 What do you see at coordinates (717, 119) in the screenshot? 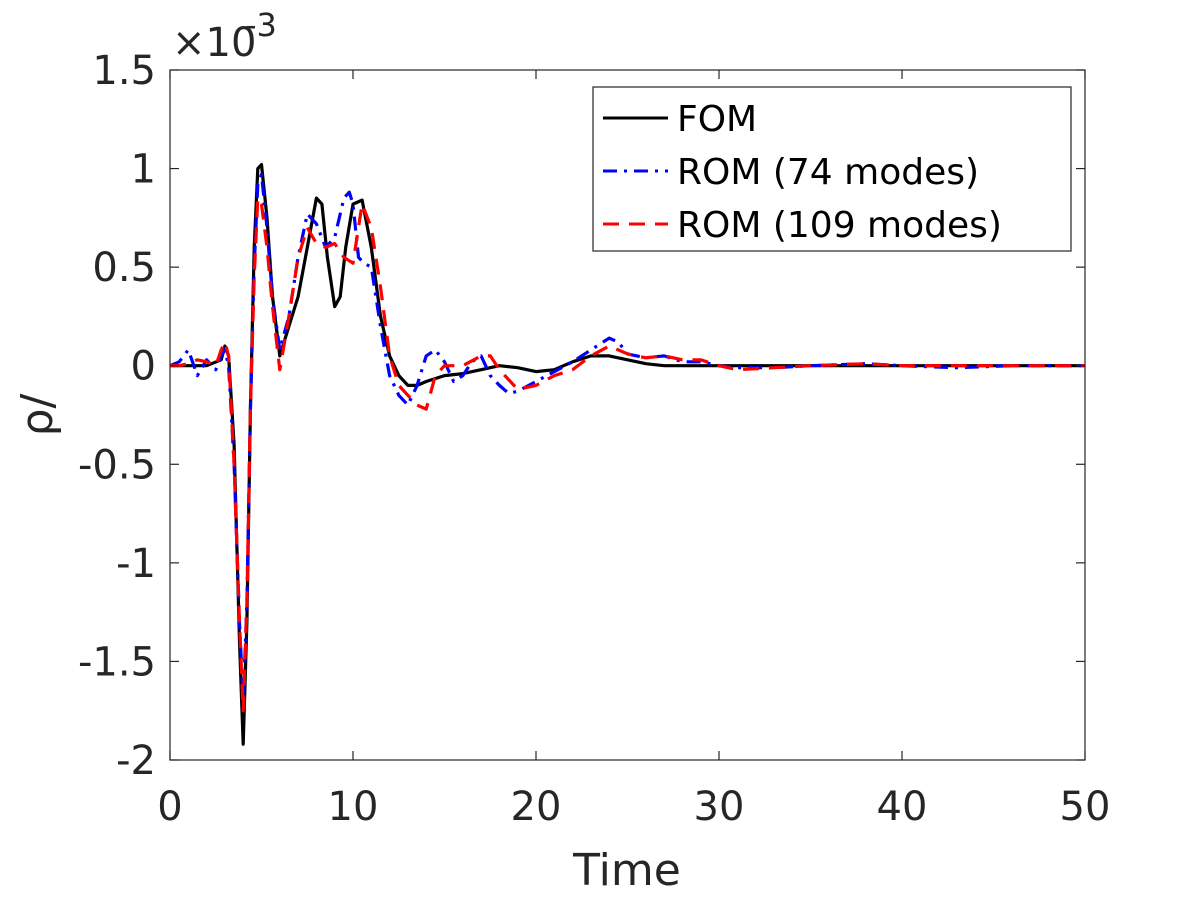
I see `legend-entry-fom: FOM` at bounding box center [717, 119].